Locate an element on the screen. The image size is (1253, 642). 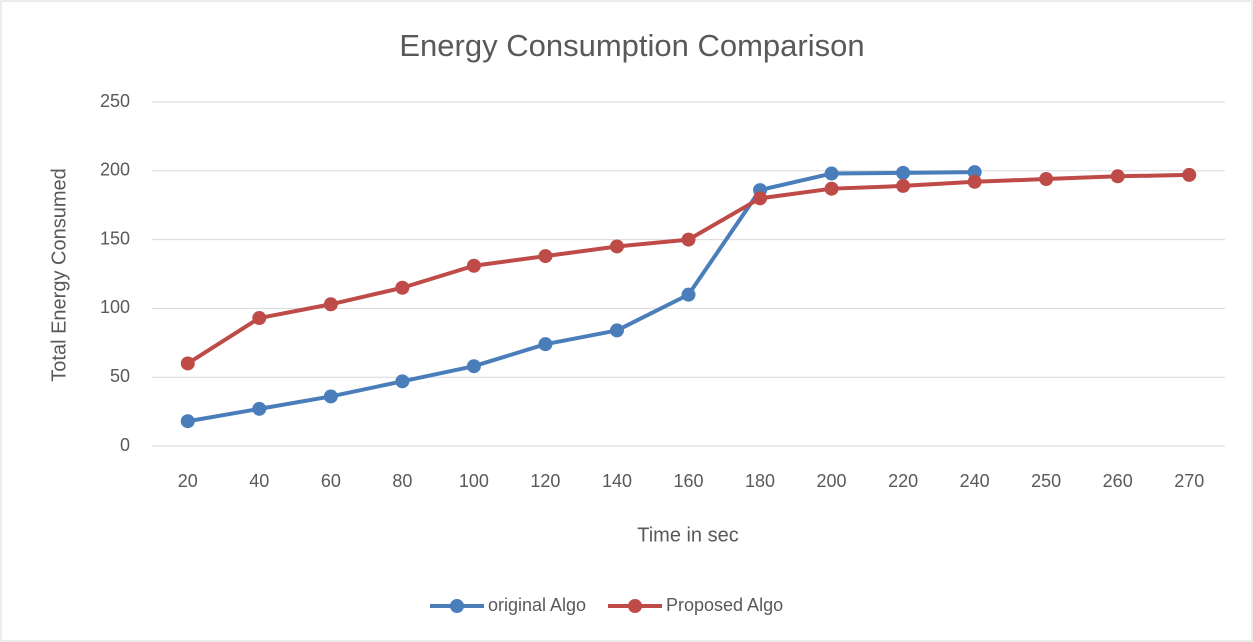
x-tick-label: 260 is located at coordinates (1118, 481).